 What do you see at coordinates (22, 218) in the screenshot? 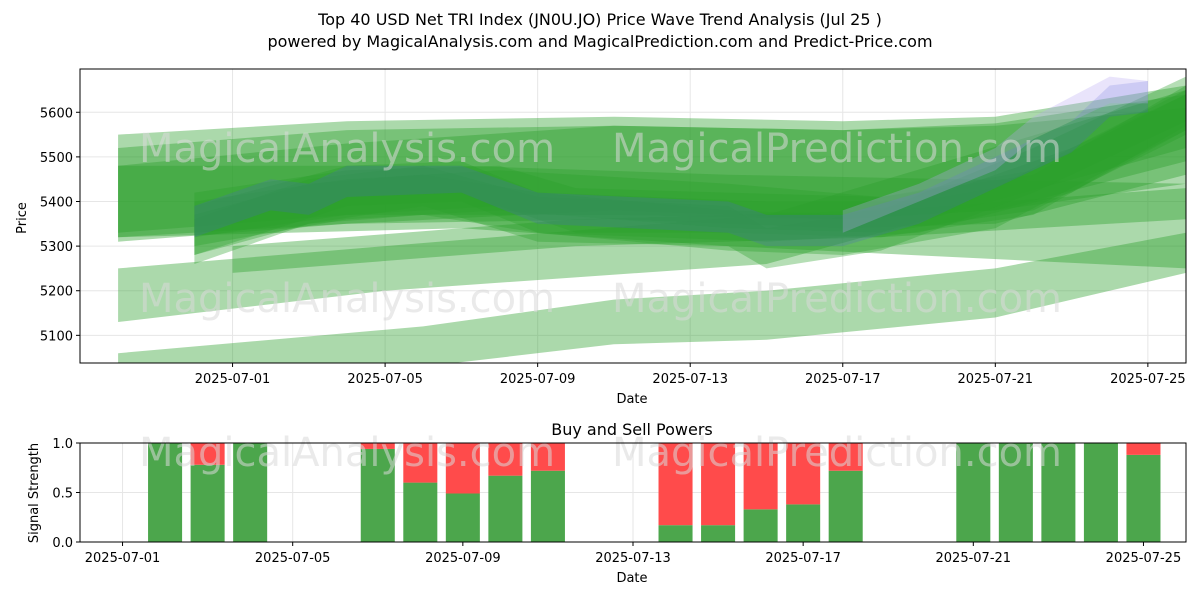
I see `price-y-axis-label: Price` at bounding box center [22, 218].